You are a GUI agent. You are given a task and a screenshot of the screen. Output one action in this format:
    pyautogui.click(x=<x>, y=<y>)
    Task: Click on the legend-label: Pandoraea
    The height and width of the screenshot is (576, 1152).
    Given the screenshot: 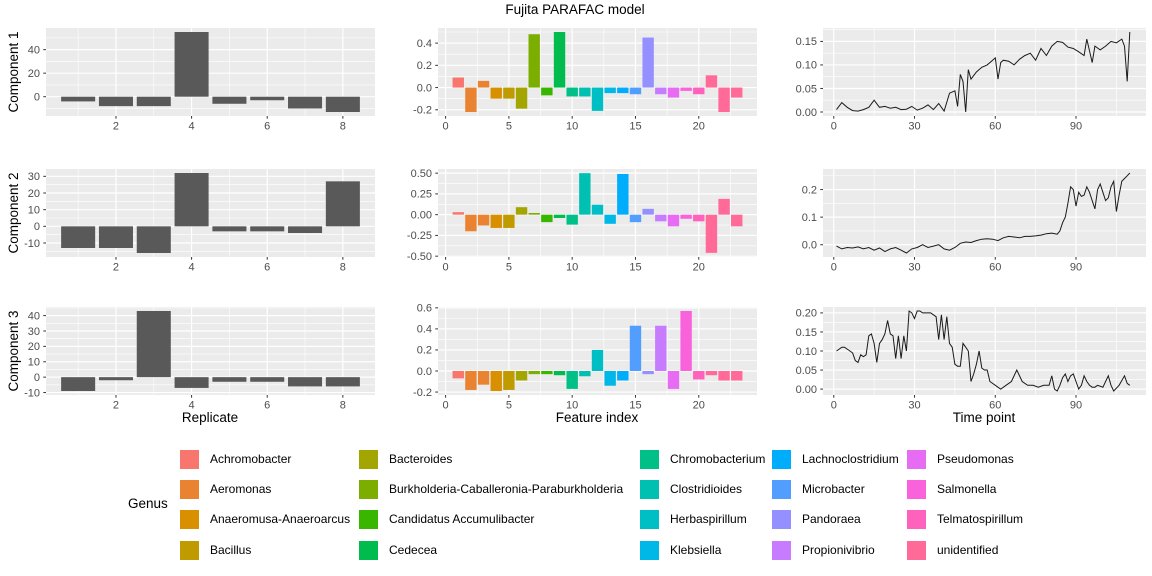 What is the action you would take?
    pyautogui.click(x=831, y=519)
    